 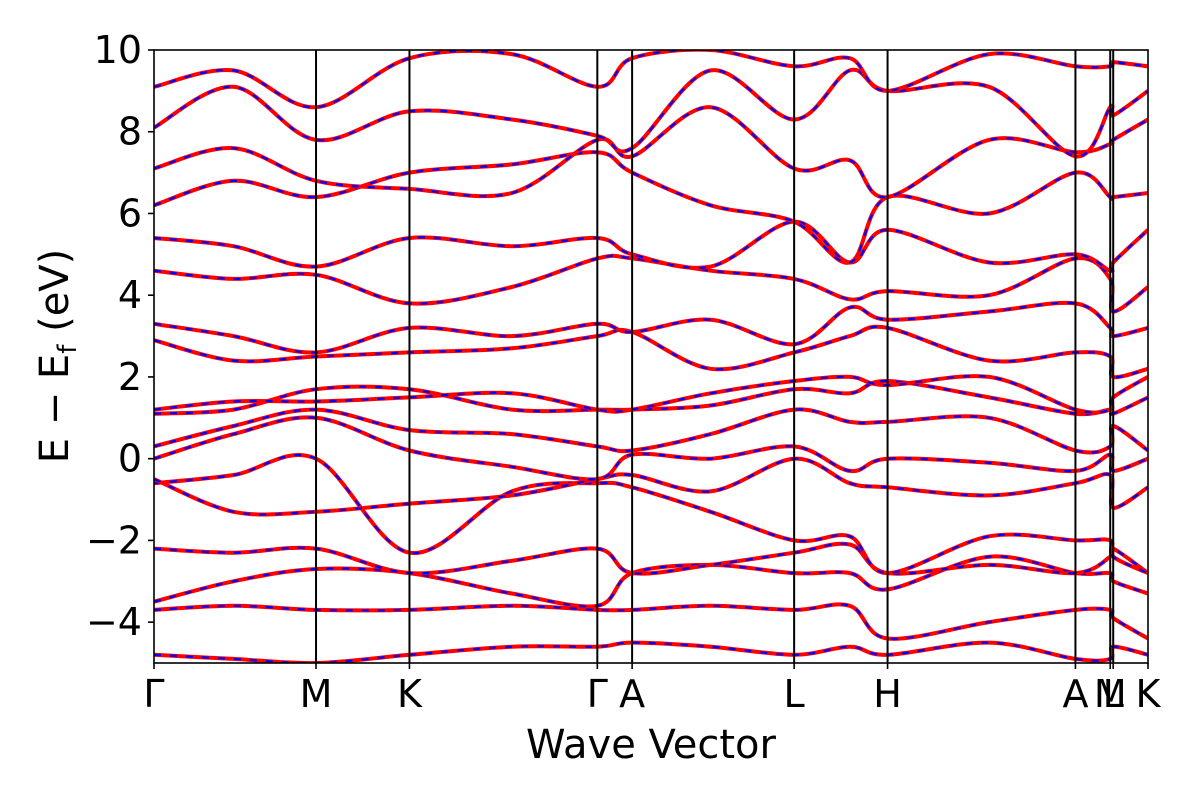 What do you see at coordinates (130, 377) in the screenshot?
I see `y-tick-label-4: 2` at bounding box center [130, 377].